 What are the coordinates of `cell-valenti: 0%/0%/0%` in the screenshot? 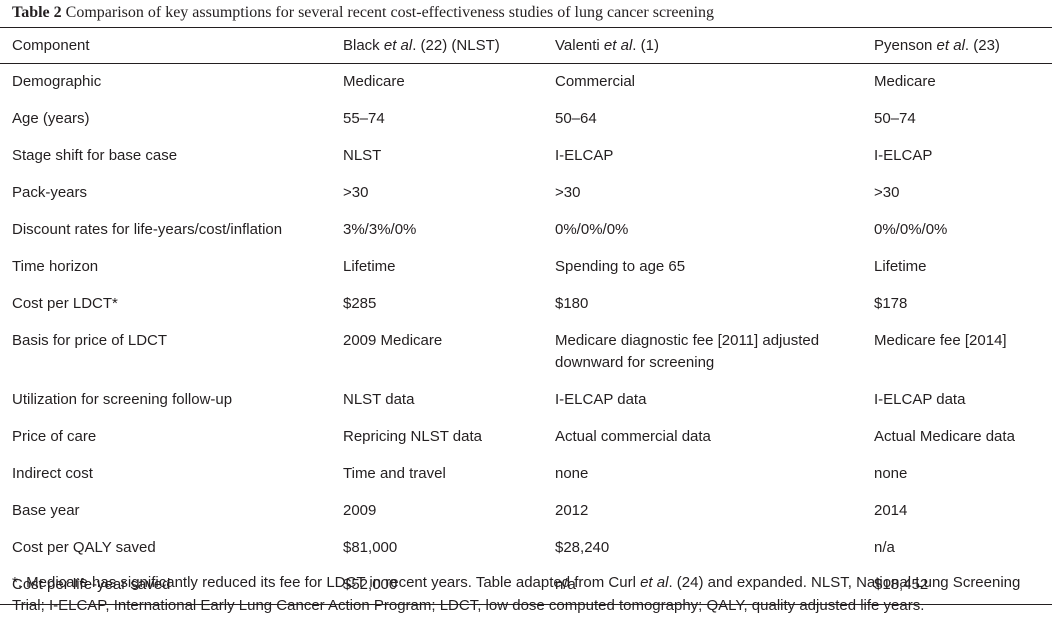 It's located at (592, 229).